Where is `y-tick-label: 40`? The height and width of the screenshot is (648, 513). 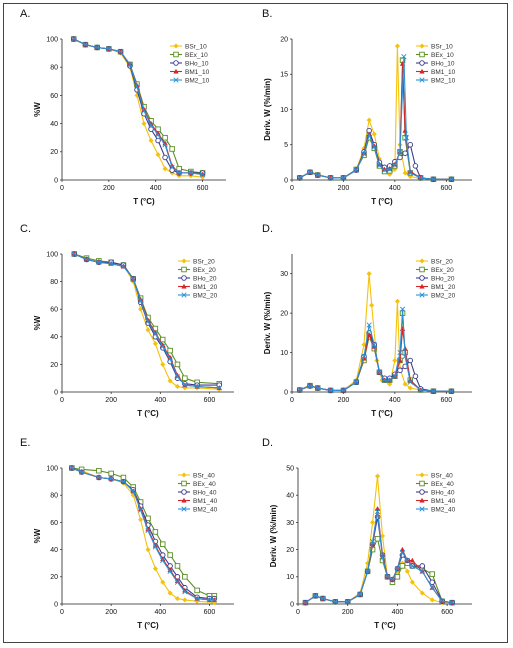
y-tick-label: 40 is located at coordinates (290, 496).